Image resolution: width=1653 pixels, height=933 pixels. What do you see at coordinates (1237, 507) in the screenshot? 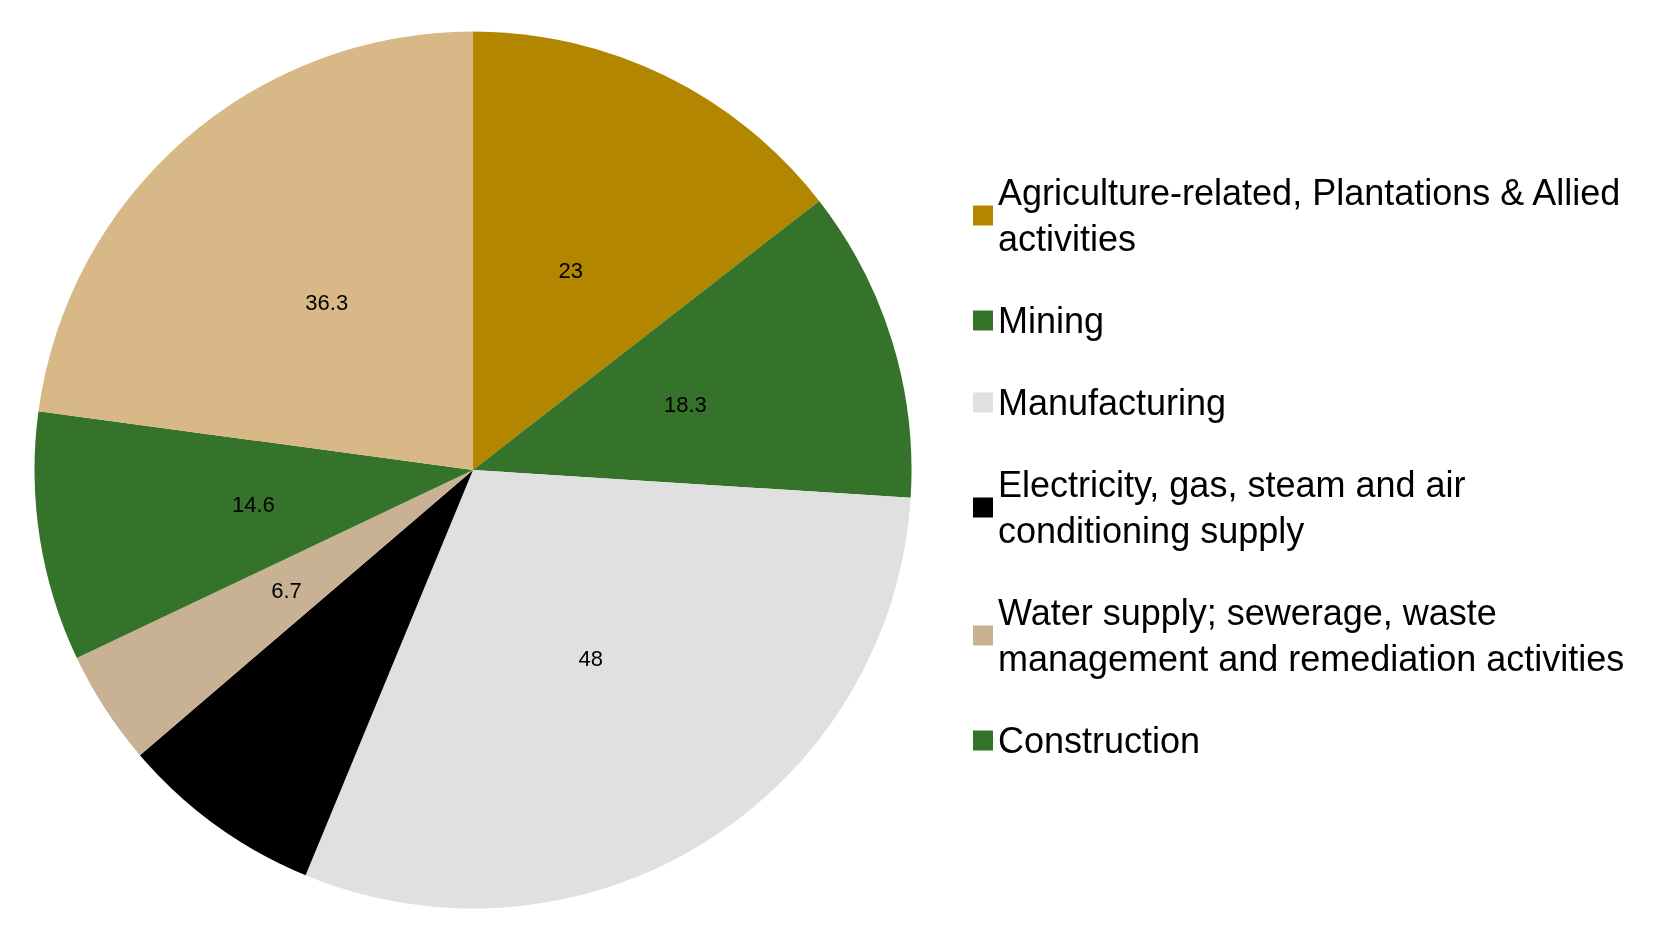
I see `legend-label: Electricity, gas, steam and air conditioning supply` at bounding box center [1237, 507].